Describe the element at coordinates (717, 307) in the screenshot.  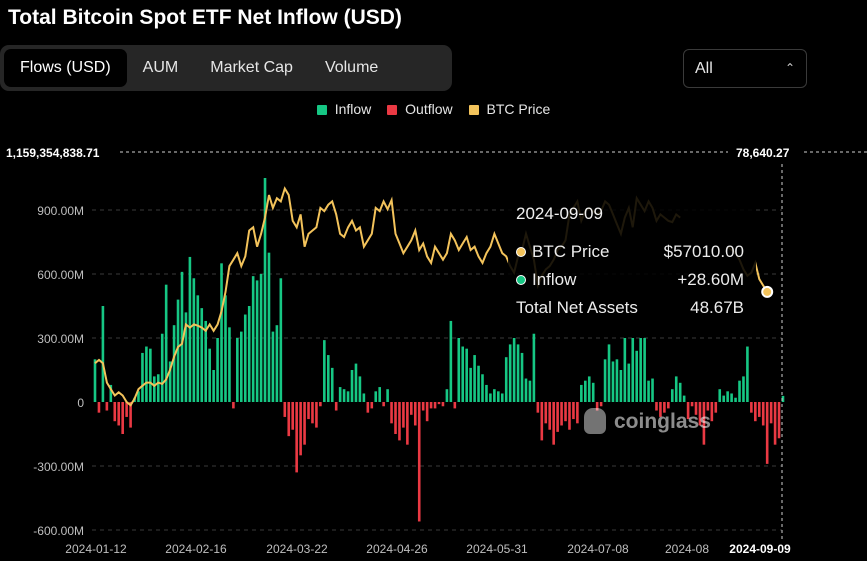
I see `tooltip-total-assets-value: 48.67B` at that location.